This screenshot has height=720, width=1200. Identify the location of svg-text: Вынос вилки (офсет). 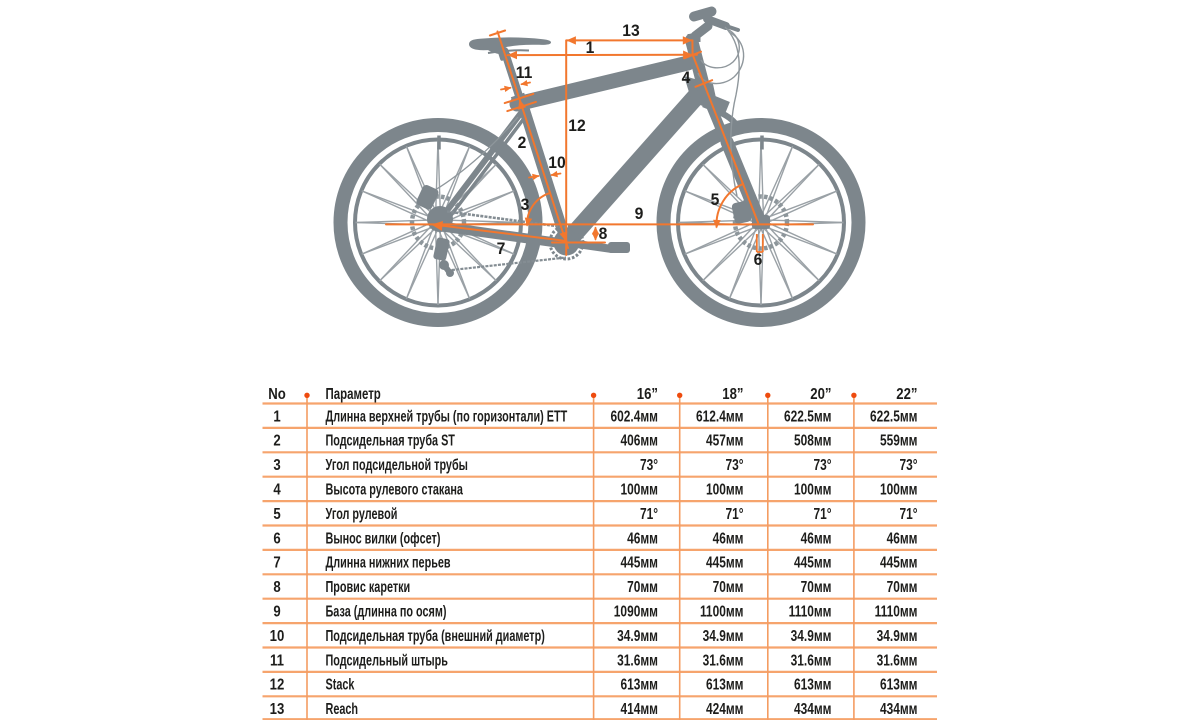
(383, 537).